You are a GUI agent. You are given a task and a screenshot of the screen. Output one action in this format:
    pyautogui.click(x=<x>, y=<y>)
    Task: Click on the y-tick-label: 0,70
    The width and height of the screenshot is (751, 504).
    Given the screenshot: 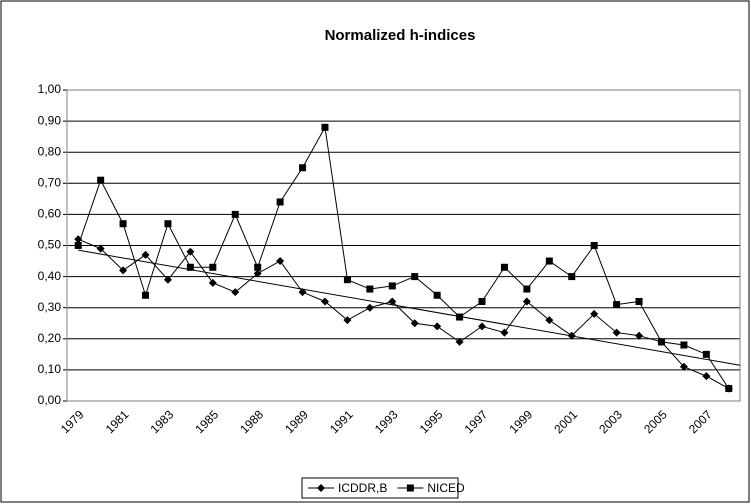 What is the action you would take?
    pyautogui.click(x=50, y=182)
    